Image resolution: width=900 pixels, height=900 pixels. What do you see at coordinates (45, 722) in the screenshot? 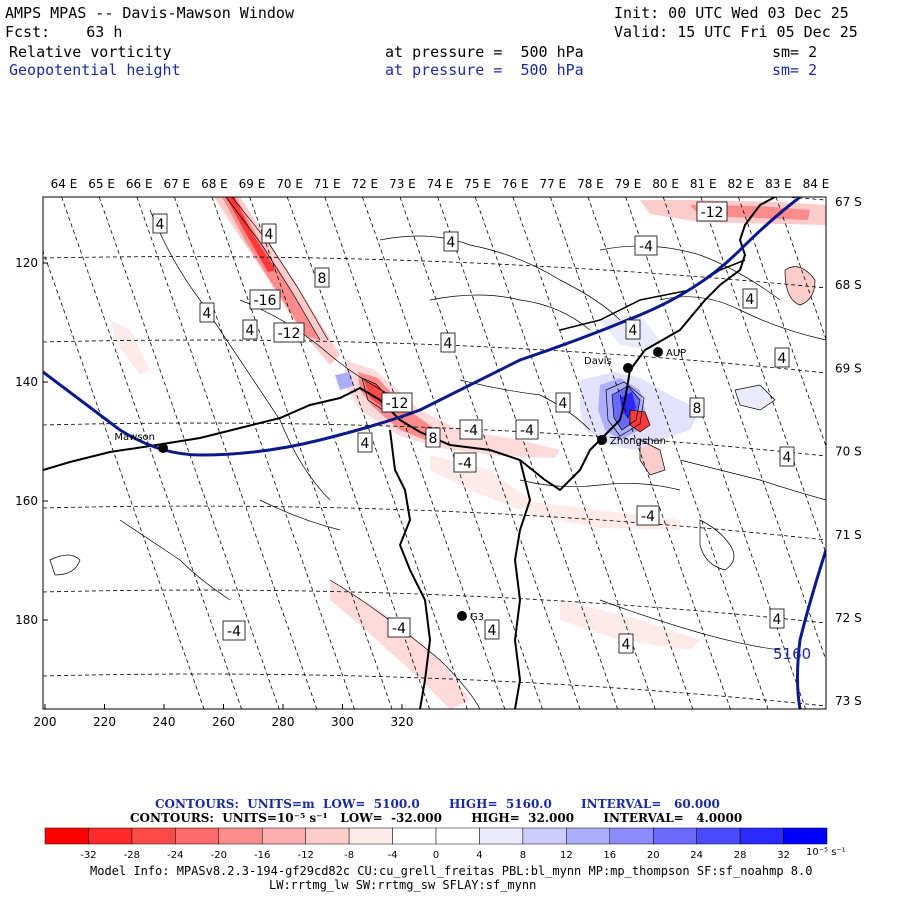
I see `x-tick-label: 200` at bounding box center [45, 722].